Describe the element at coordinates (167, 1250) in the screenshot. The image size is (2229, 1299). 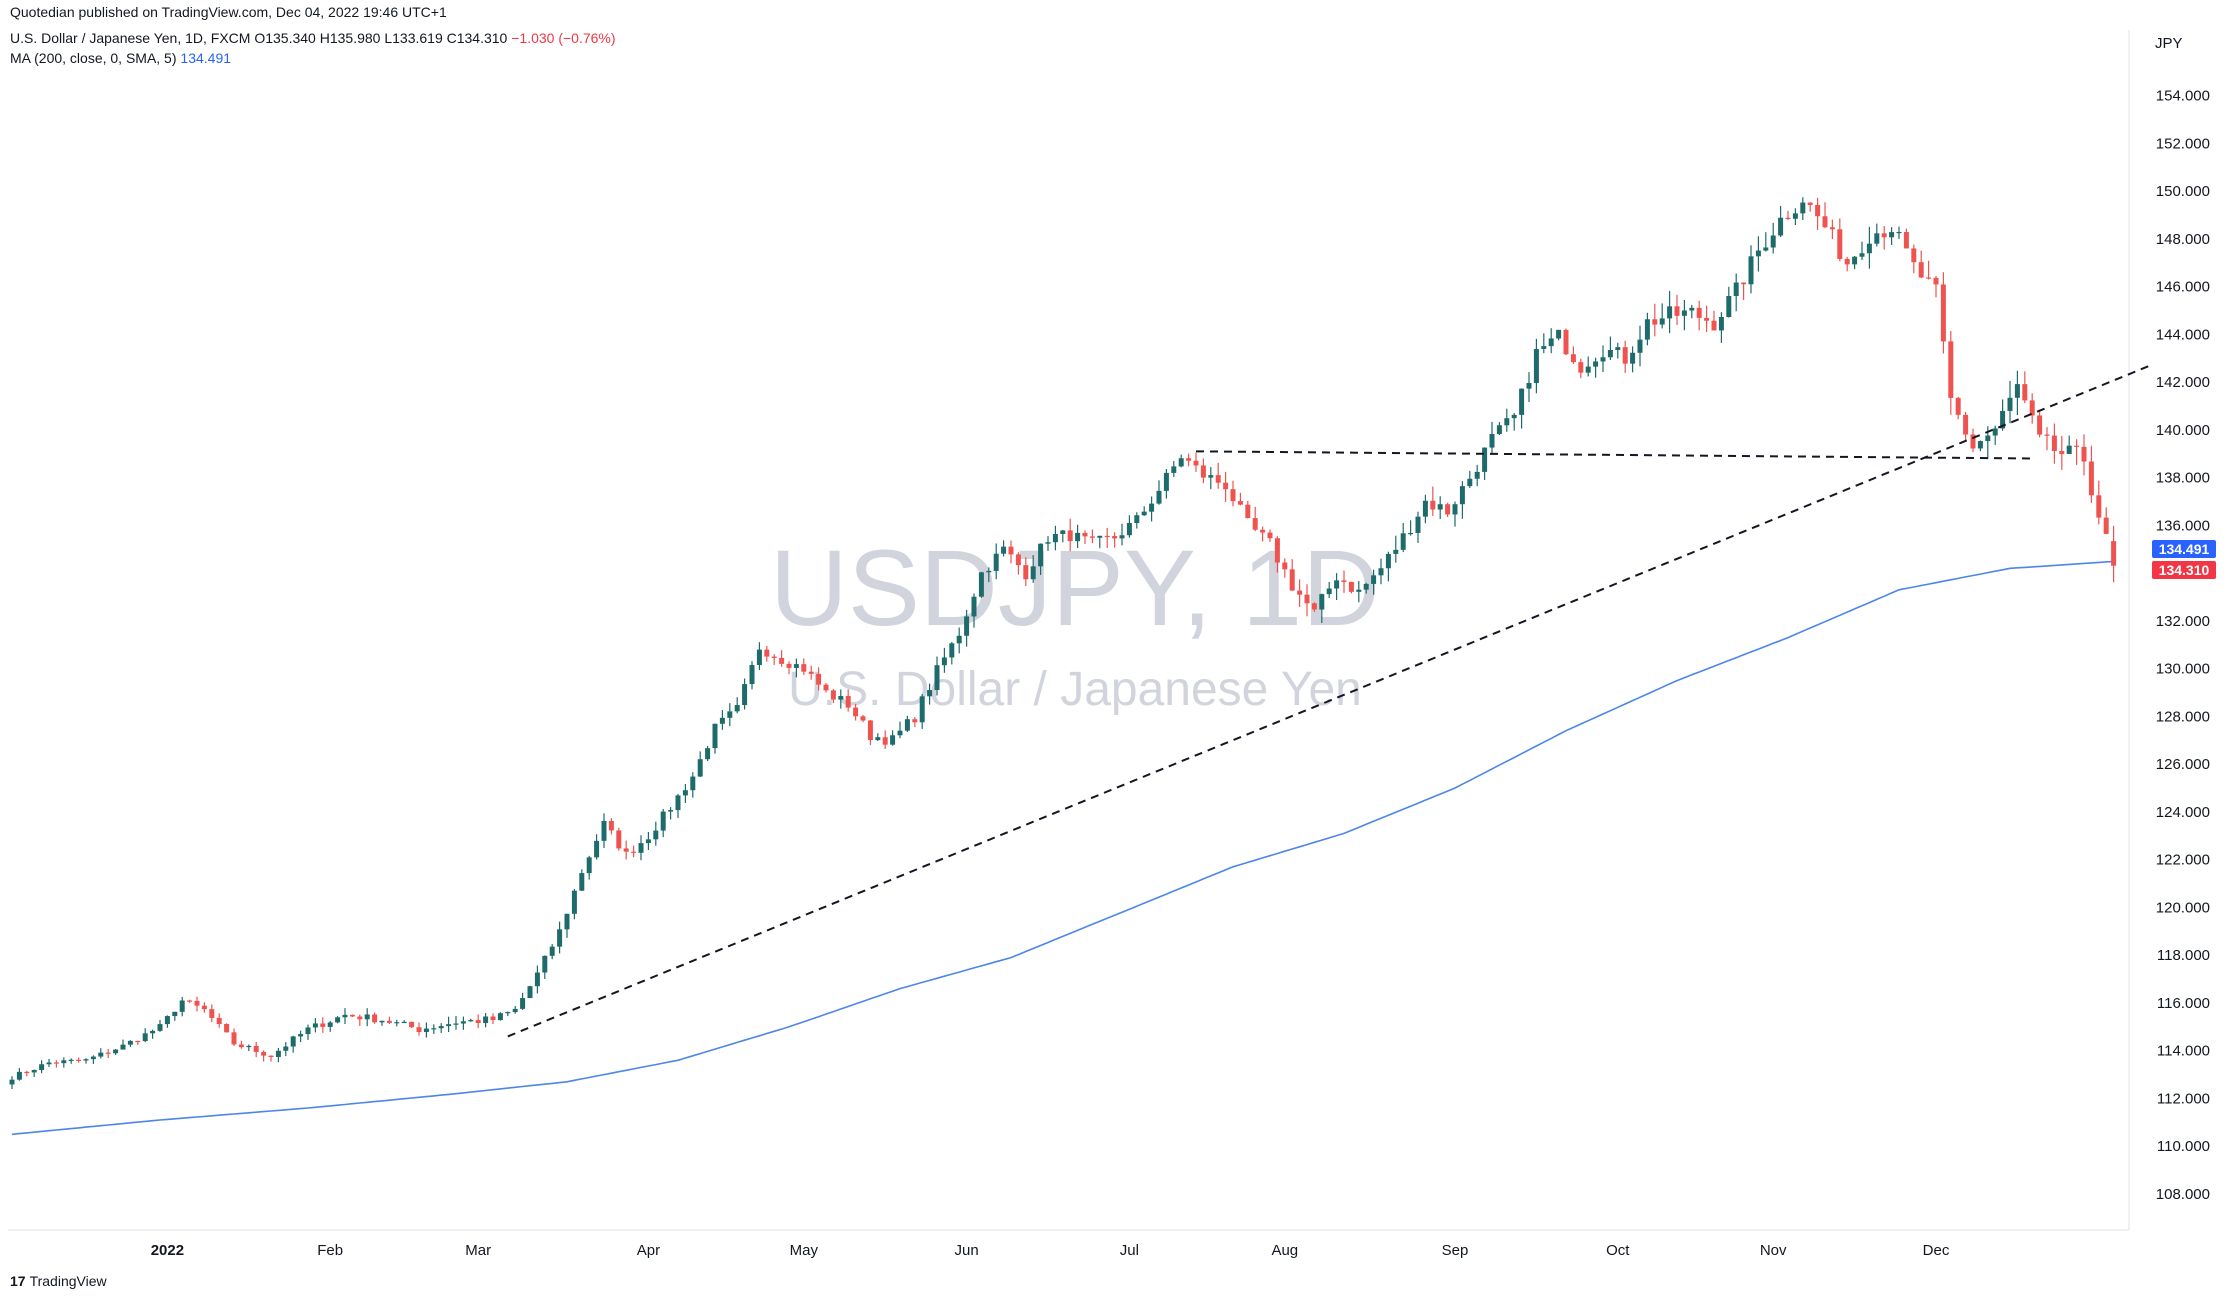
I see `x-tick-label: 2022` at that location.